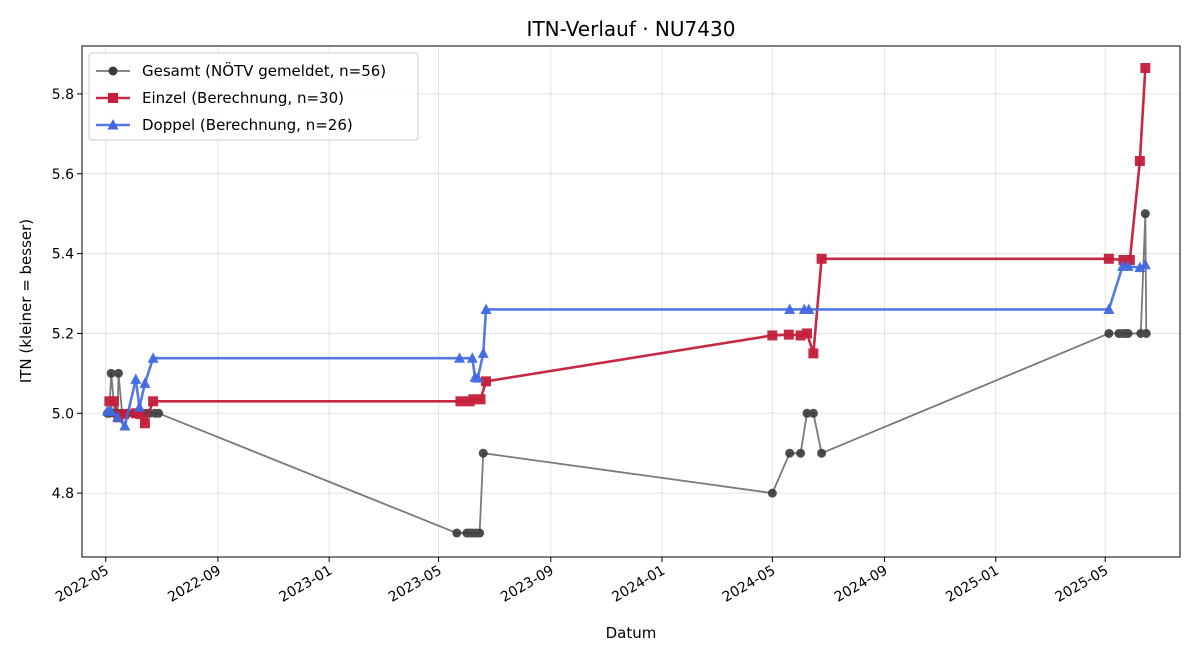  Describe the element at coordinates (247, 125) in the screenshot. I see `legend-label: Doppel (Berechnung, n=26)` at that location.